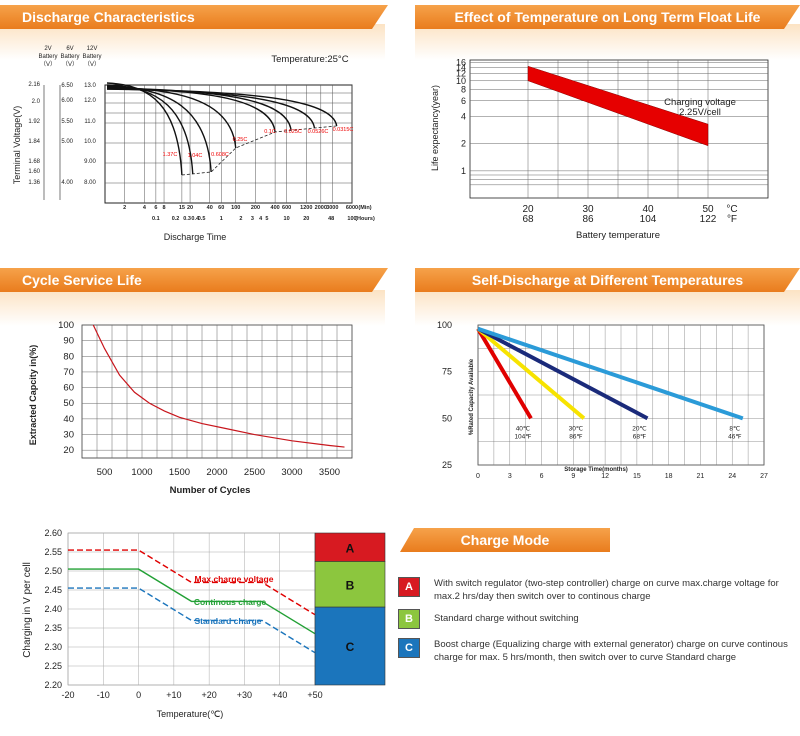  Describe the element at coordinates (700, 102) in the screenshot. I see `float-annotation: Charging voltage` at that location.